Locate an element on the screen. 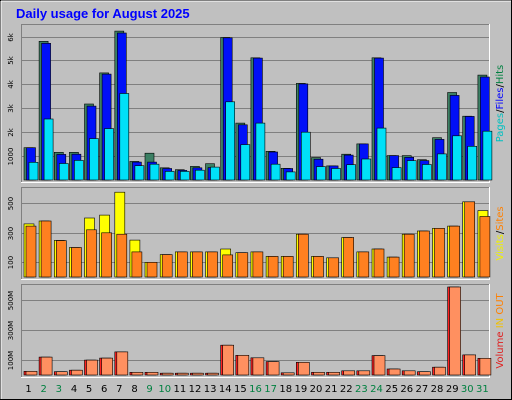  chart-title: Daily usage for August 2025 is located at coordinates (103, 13).